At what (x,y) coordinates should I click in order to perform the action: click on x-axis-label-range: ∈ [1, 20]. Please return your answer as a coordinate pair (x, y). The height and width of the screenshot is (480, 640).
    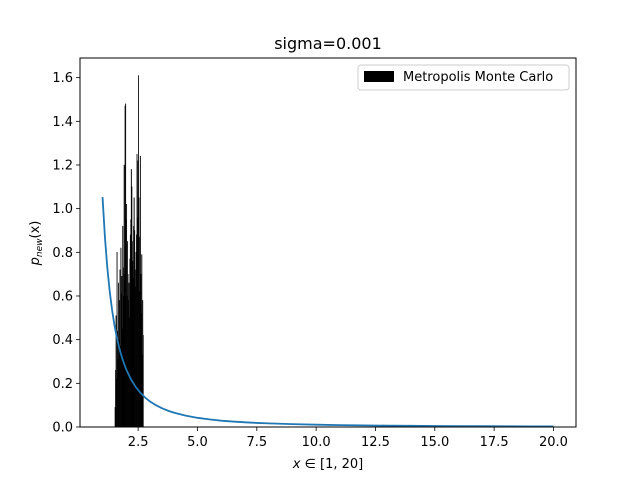
    Looking at the image, I should click on (331, 464).